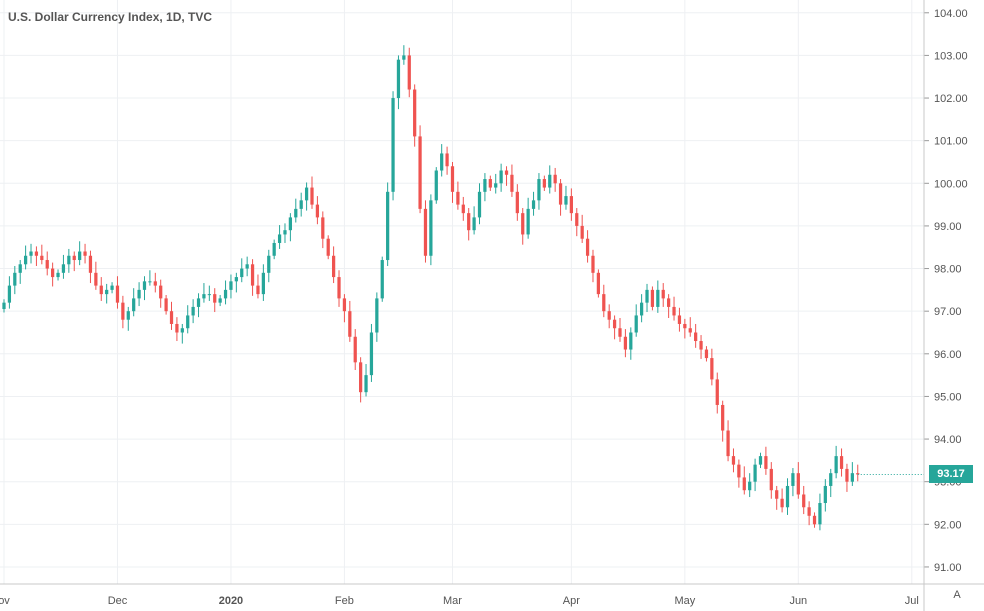  I want to click on y-tick-label: 101.00, so click(951, 142).